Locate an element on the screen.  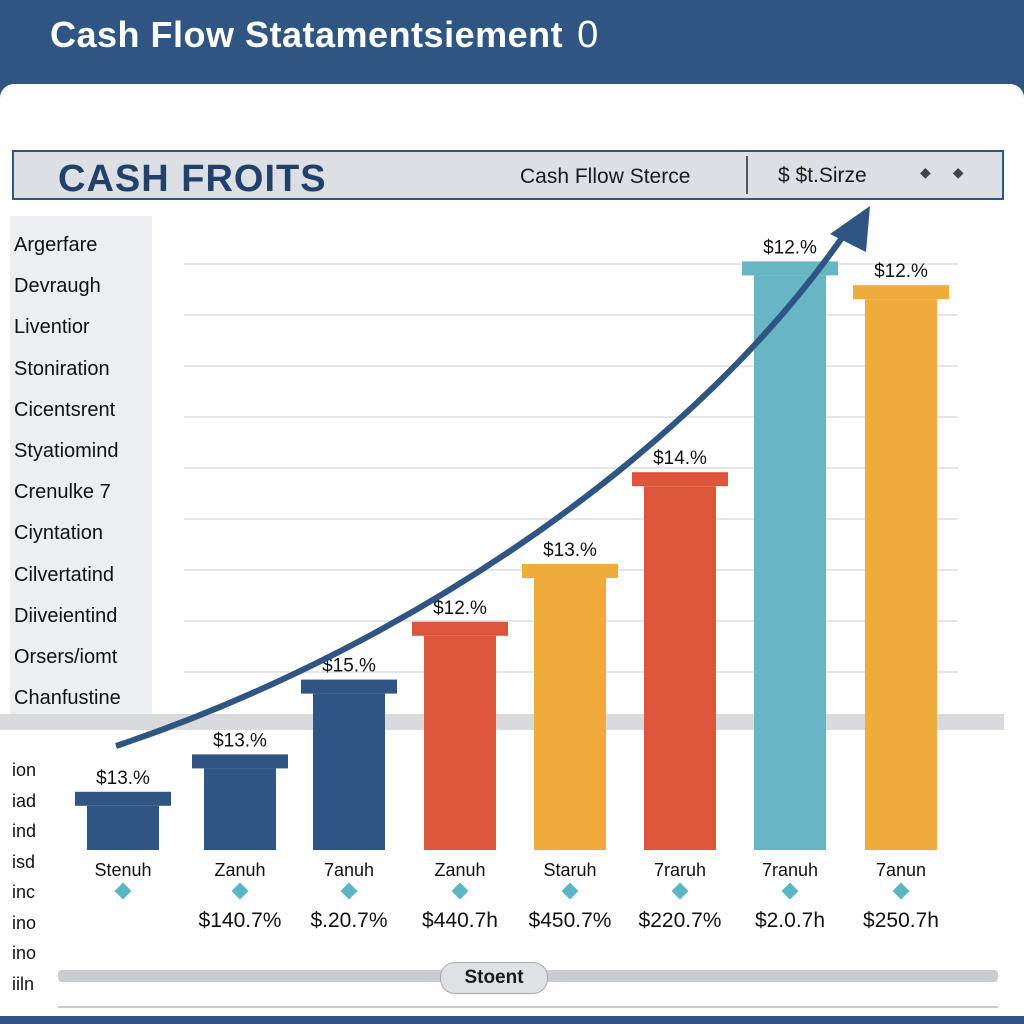
side-label: Liventior is located at coordinates (52, 327).